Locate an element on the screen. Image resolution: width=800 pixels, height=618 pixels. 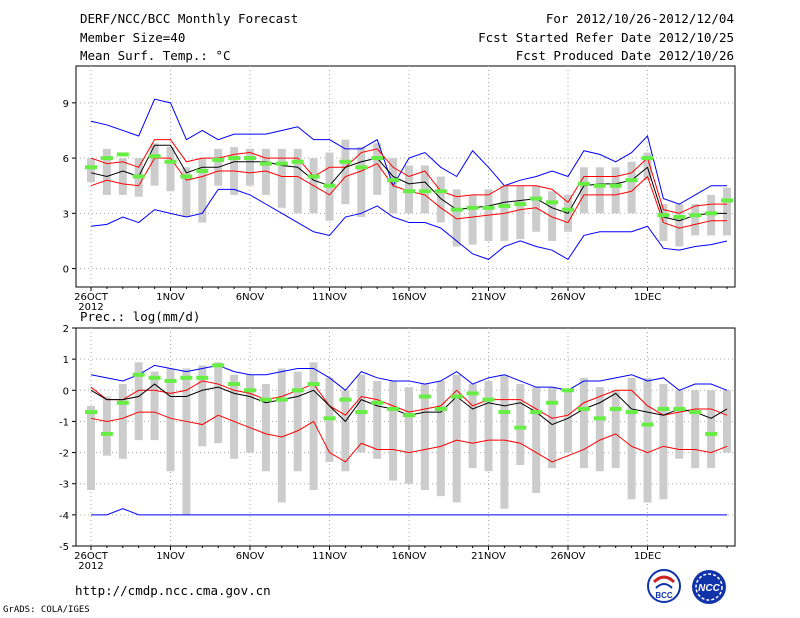
prec-xtick-label: 26NOV is located at coordinates (568, 556).